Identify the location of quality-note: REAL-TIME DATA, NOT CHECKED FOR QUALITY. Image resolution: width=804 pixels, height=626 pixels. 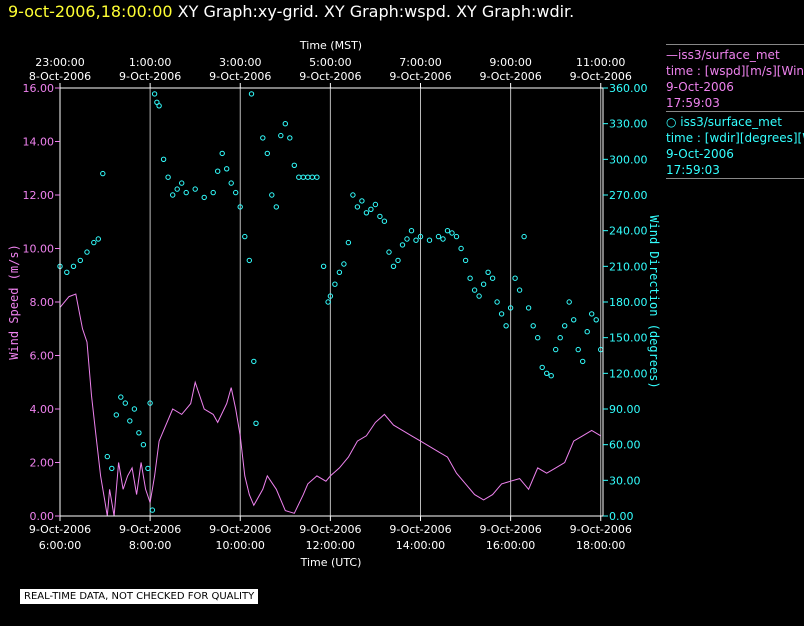
(139, 596).